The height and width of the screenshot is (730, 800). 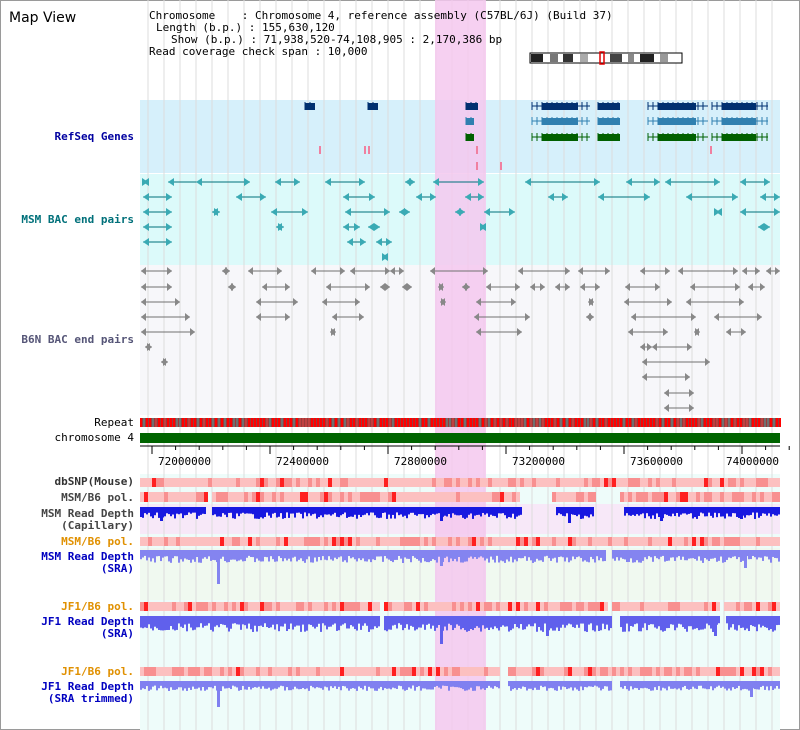 What do you see at coordinates (87, 513) in the screenshot?
I see `msm-capillary-label-1: MSM Read Depth` at bounding box center [87, 513].